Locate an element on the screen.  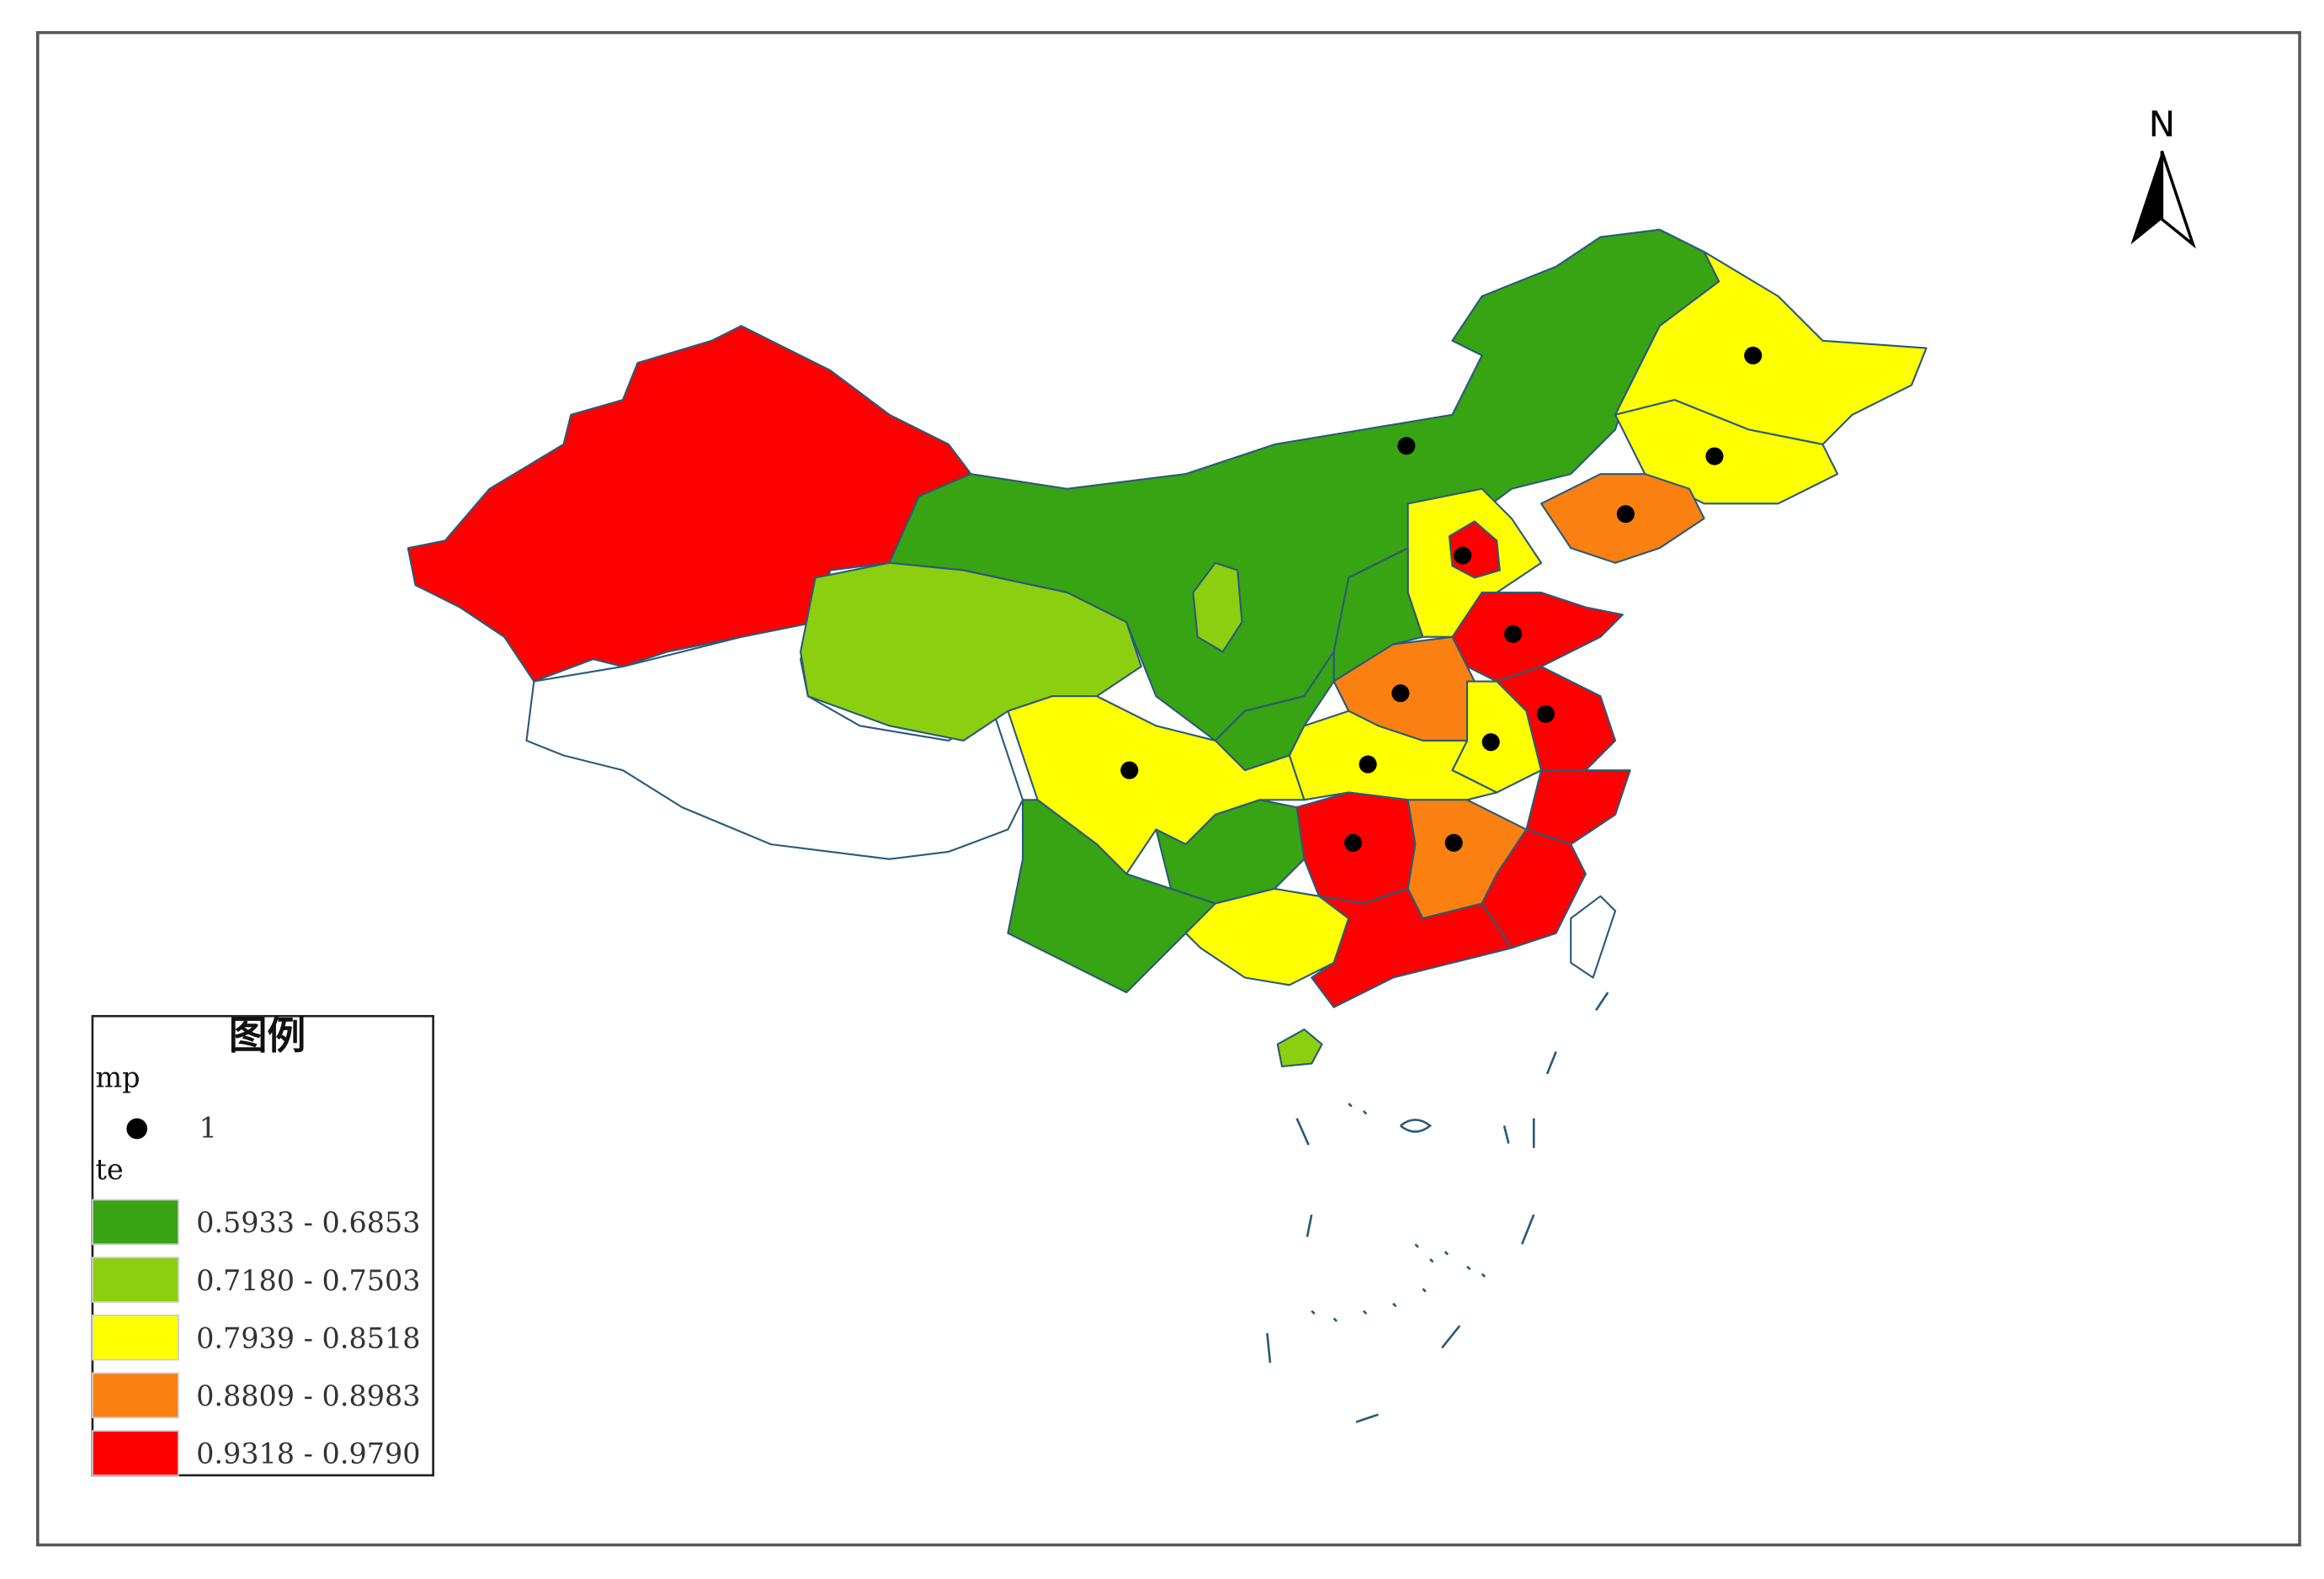
legend-label: 1 is located at coordinates (208, 1128).